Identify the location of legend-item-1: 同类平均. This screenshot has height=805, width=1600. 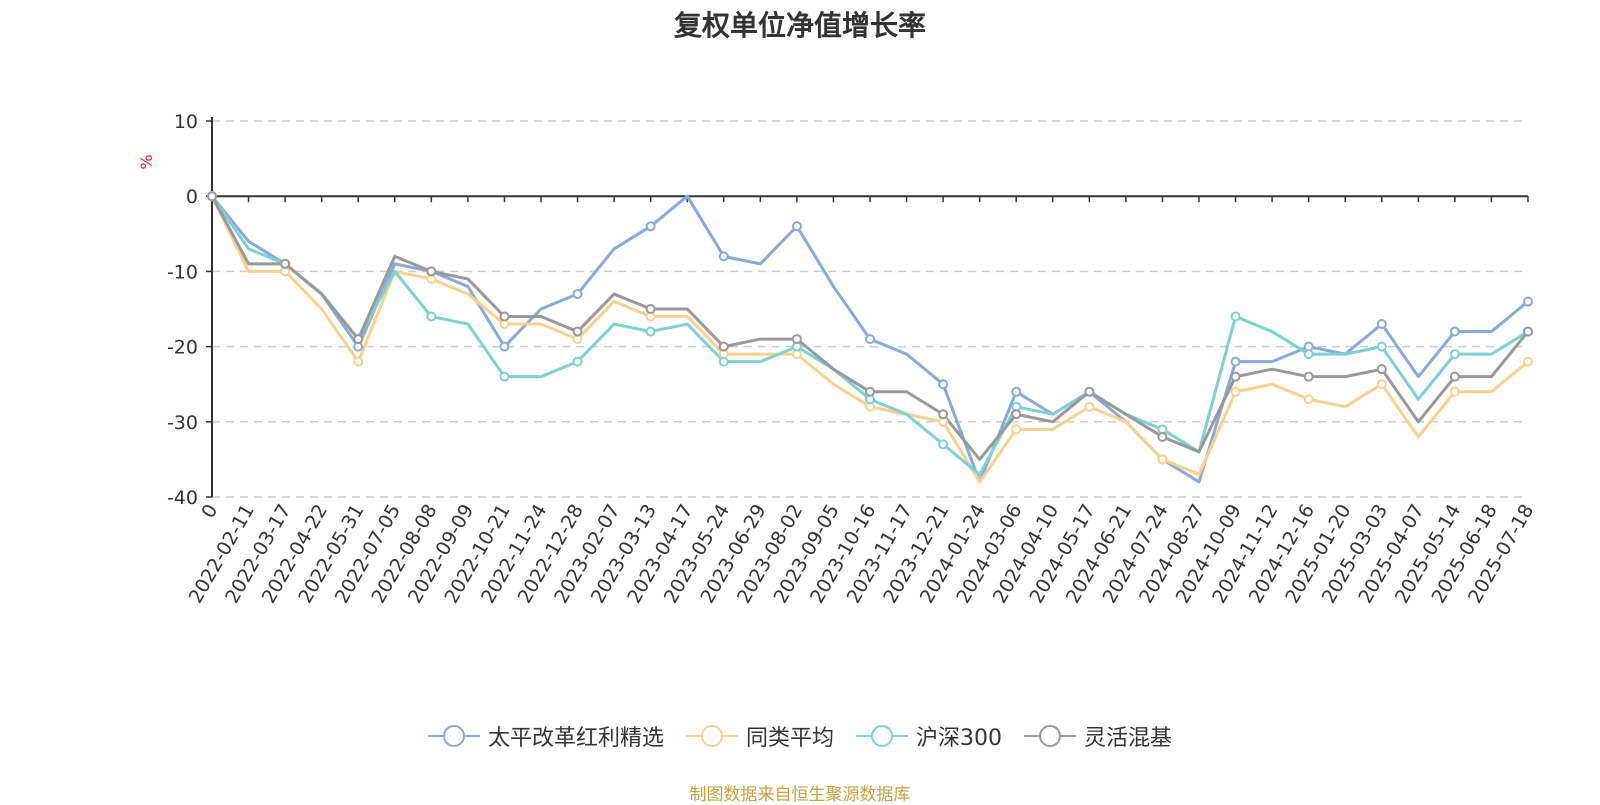
(759, 736).